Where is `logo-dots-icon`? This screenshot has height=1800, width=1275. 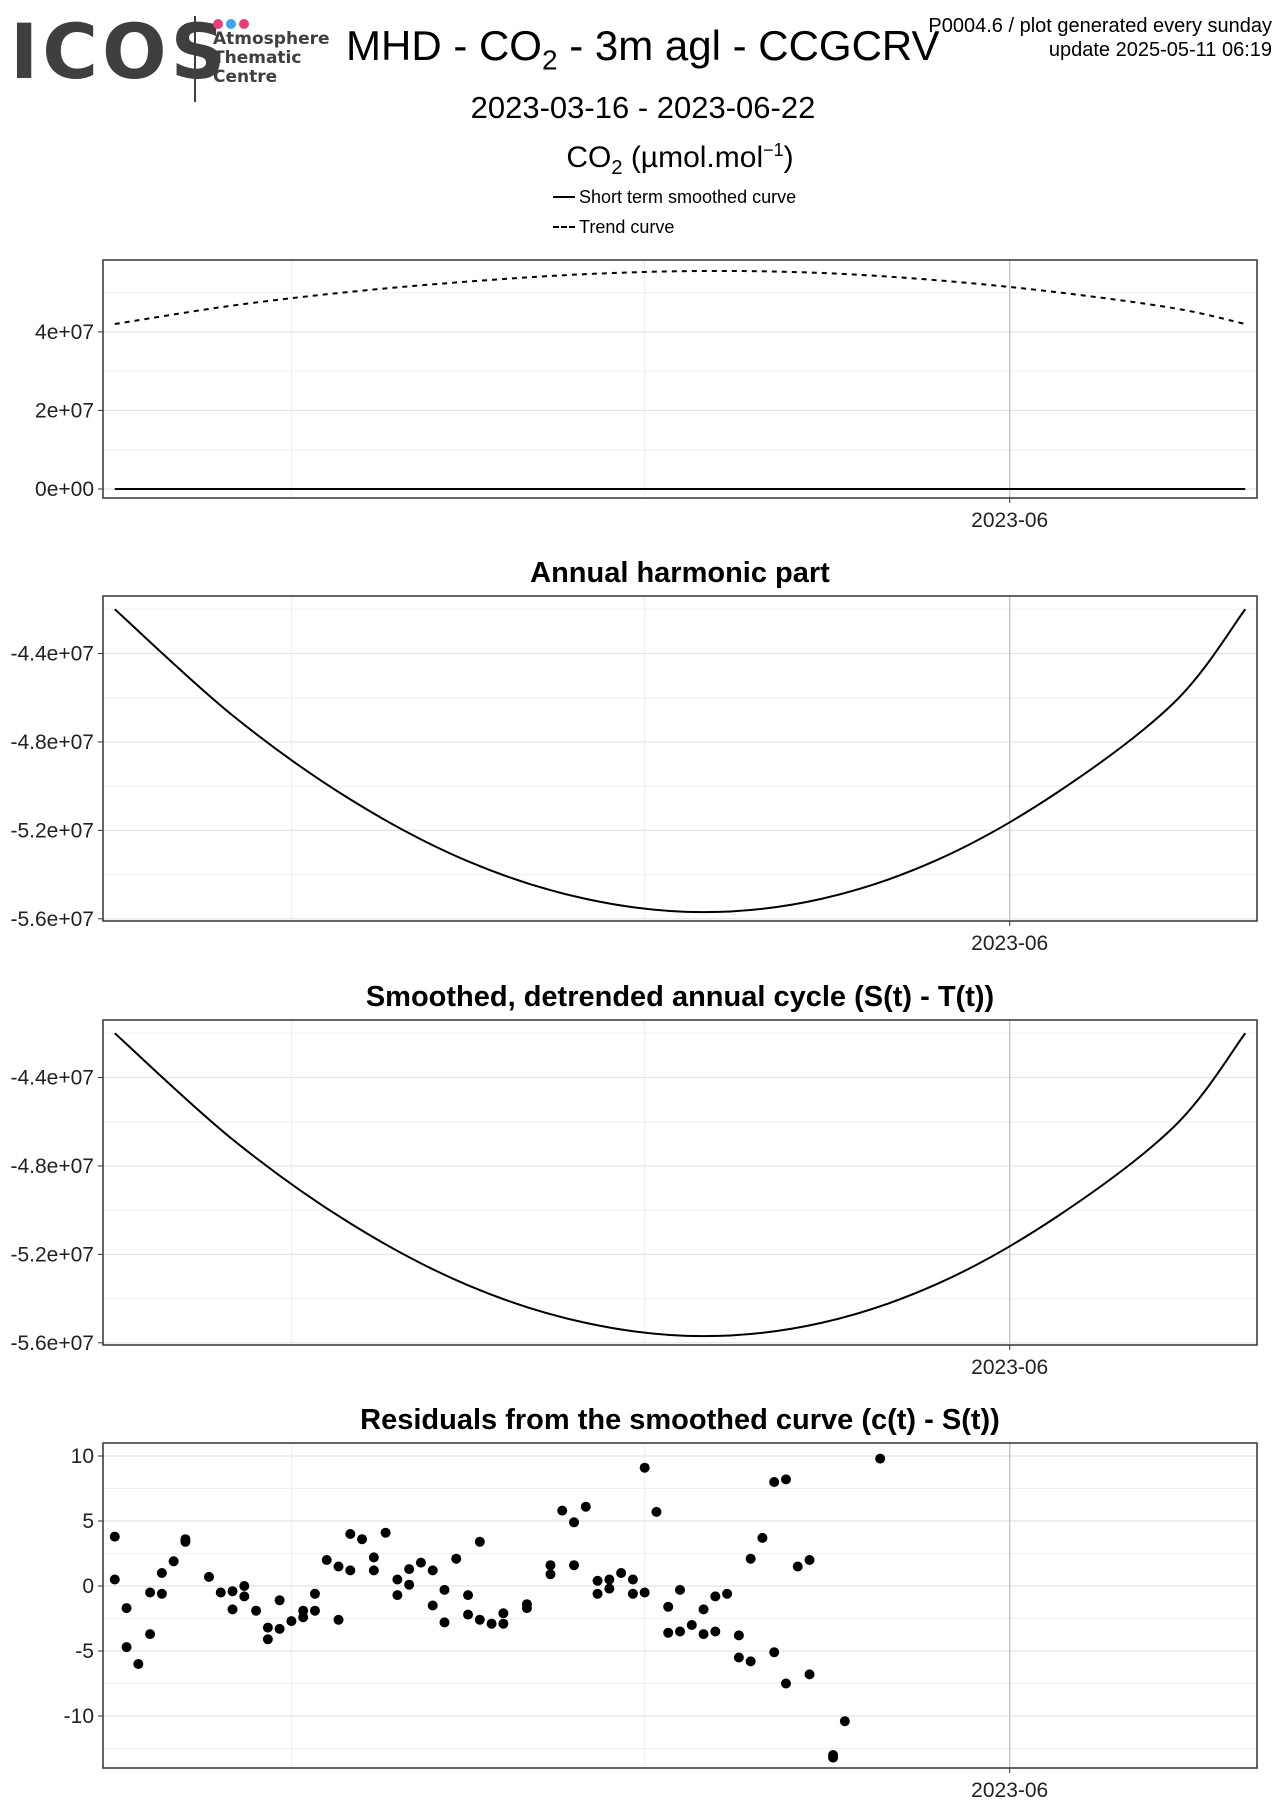 logo-dots-icon is located at coordinates (233, 22).